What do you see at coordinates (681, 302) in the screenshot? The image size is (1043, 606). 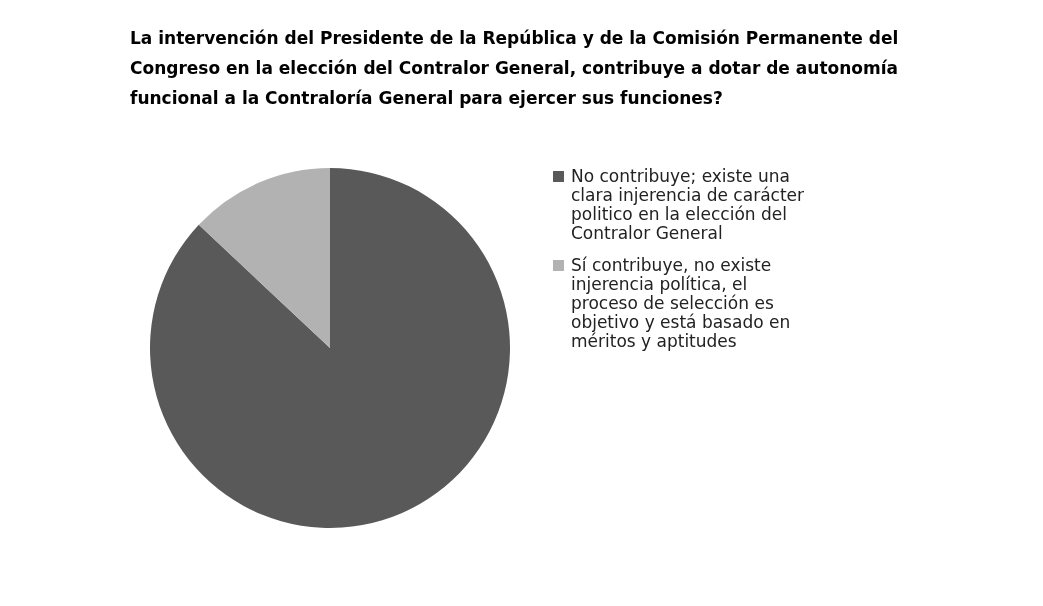 I see `legend-label: Sí contribuye, no existe injerencia política, el proceso de selección es objetivo y está basado en méritos y aptitudes` at bounding box center [681, 302].